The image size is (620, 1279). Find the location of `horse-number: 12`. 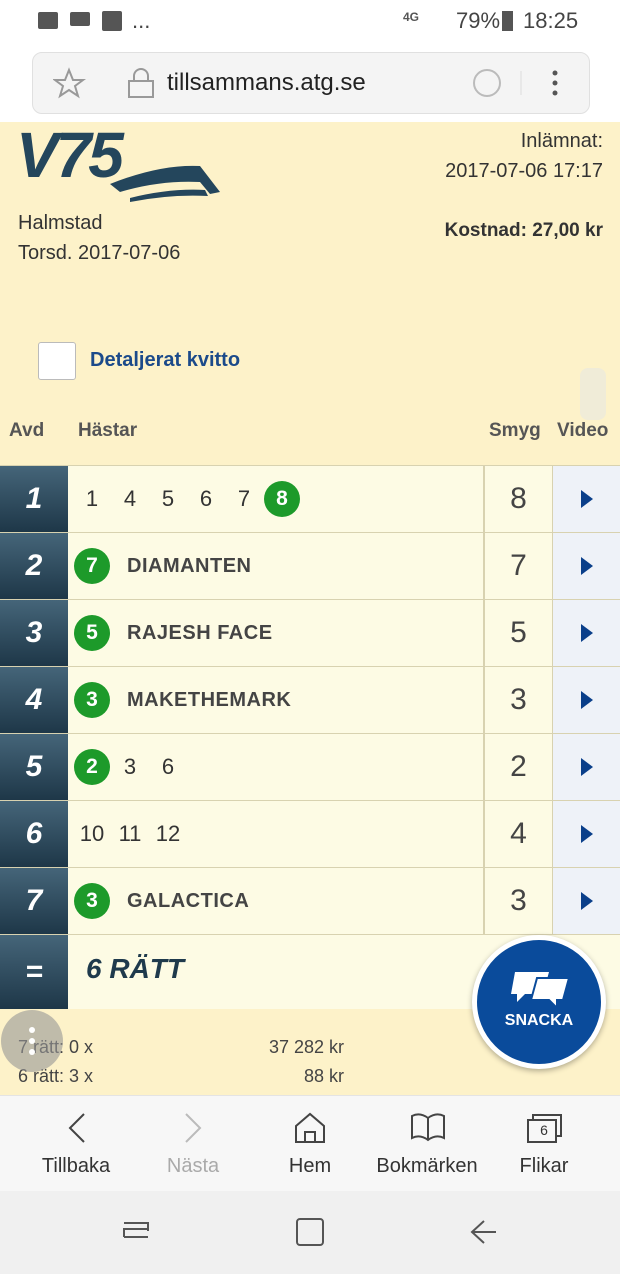

horse-number: 12 is located at coordinates (168, 833).